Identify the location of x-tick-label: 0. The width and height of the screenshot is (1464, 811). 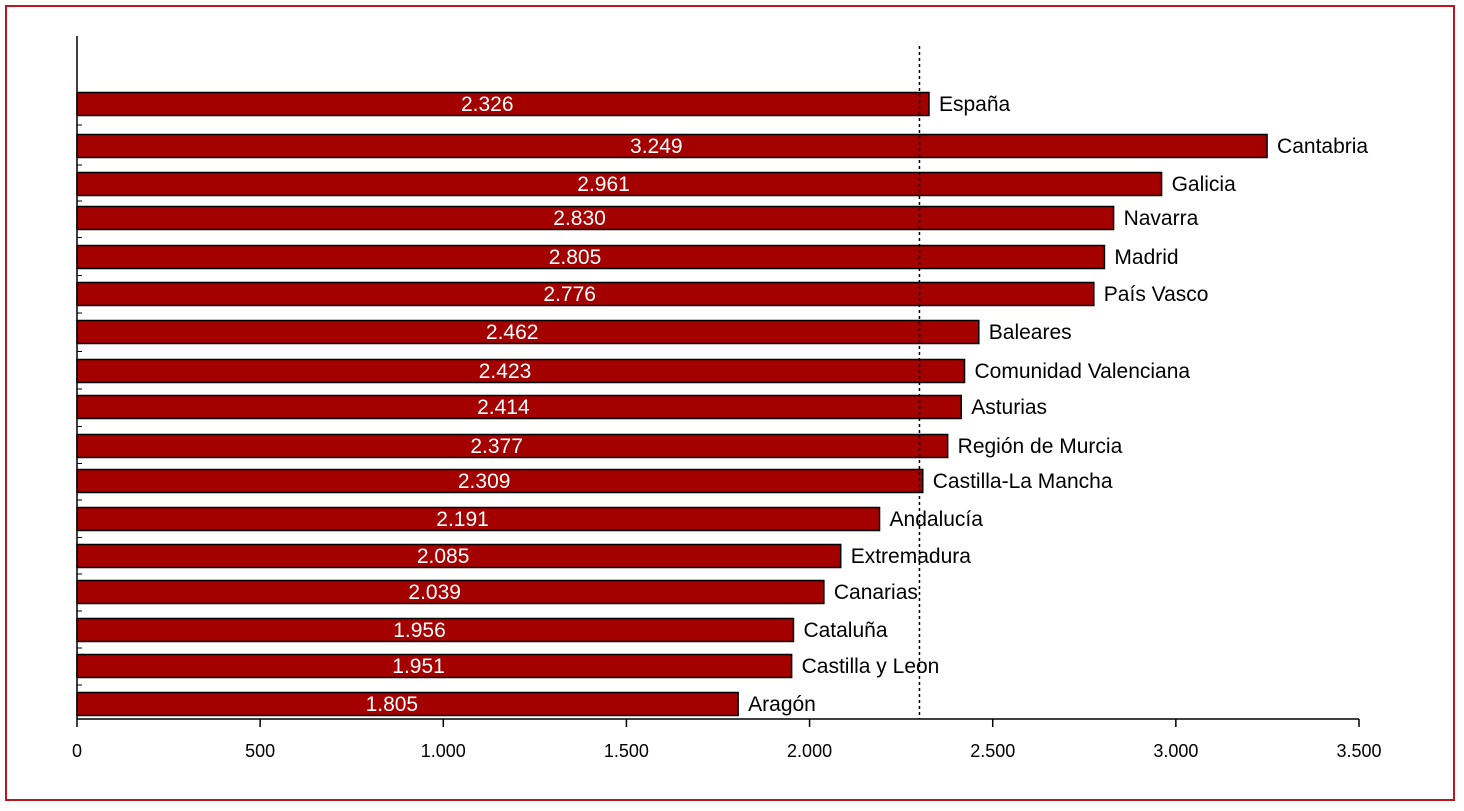
(77, 751).